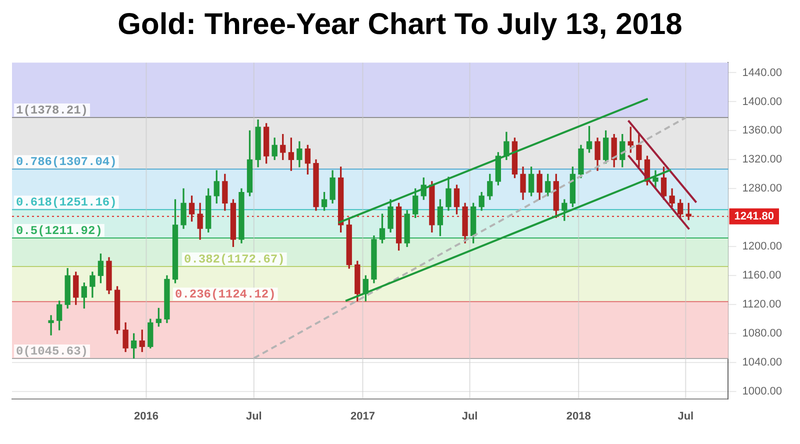  I want to click on y-tick-label: 1000.00, so click(762, 392).